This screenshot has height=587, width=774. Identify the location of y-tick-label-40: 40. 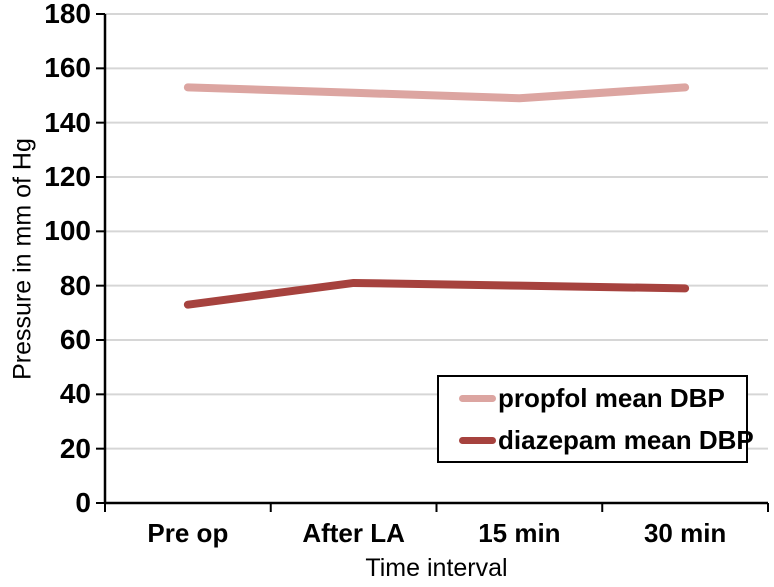
(75, 394).